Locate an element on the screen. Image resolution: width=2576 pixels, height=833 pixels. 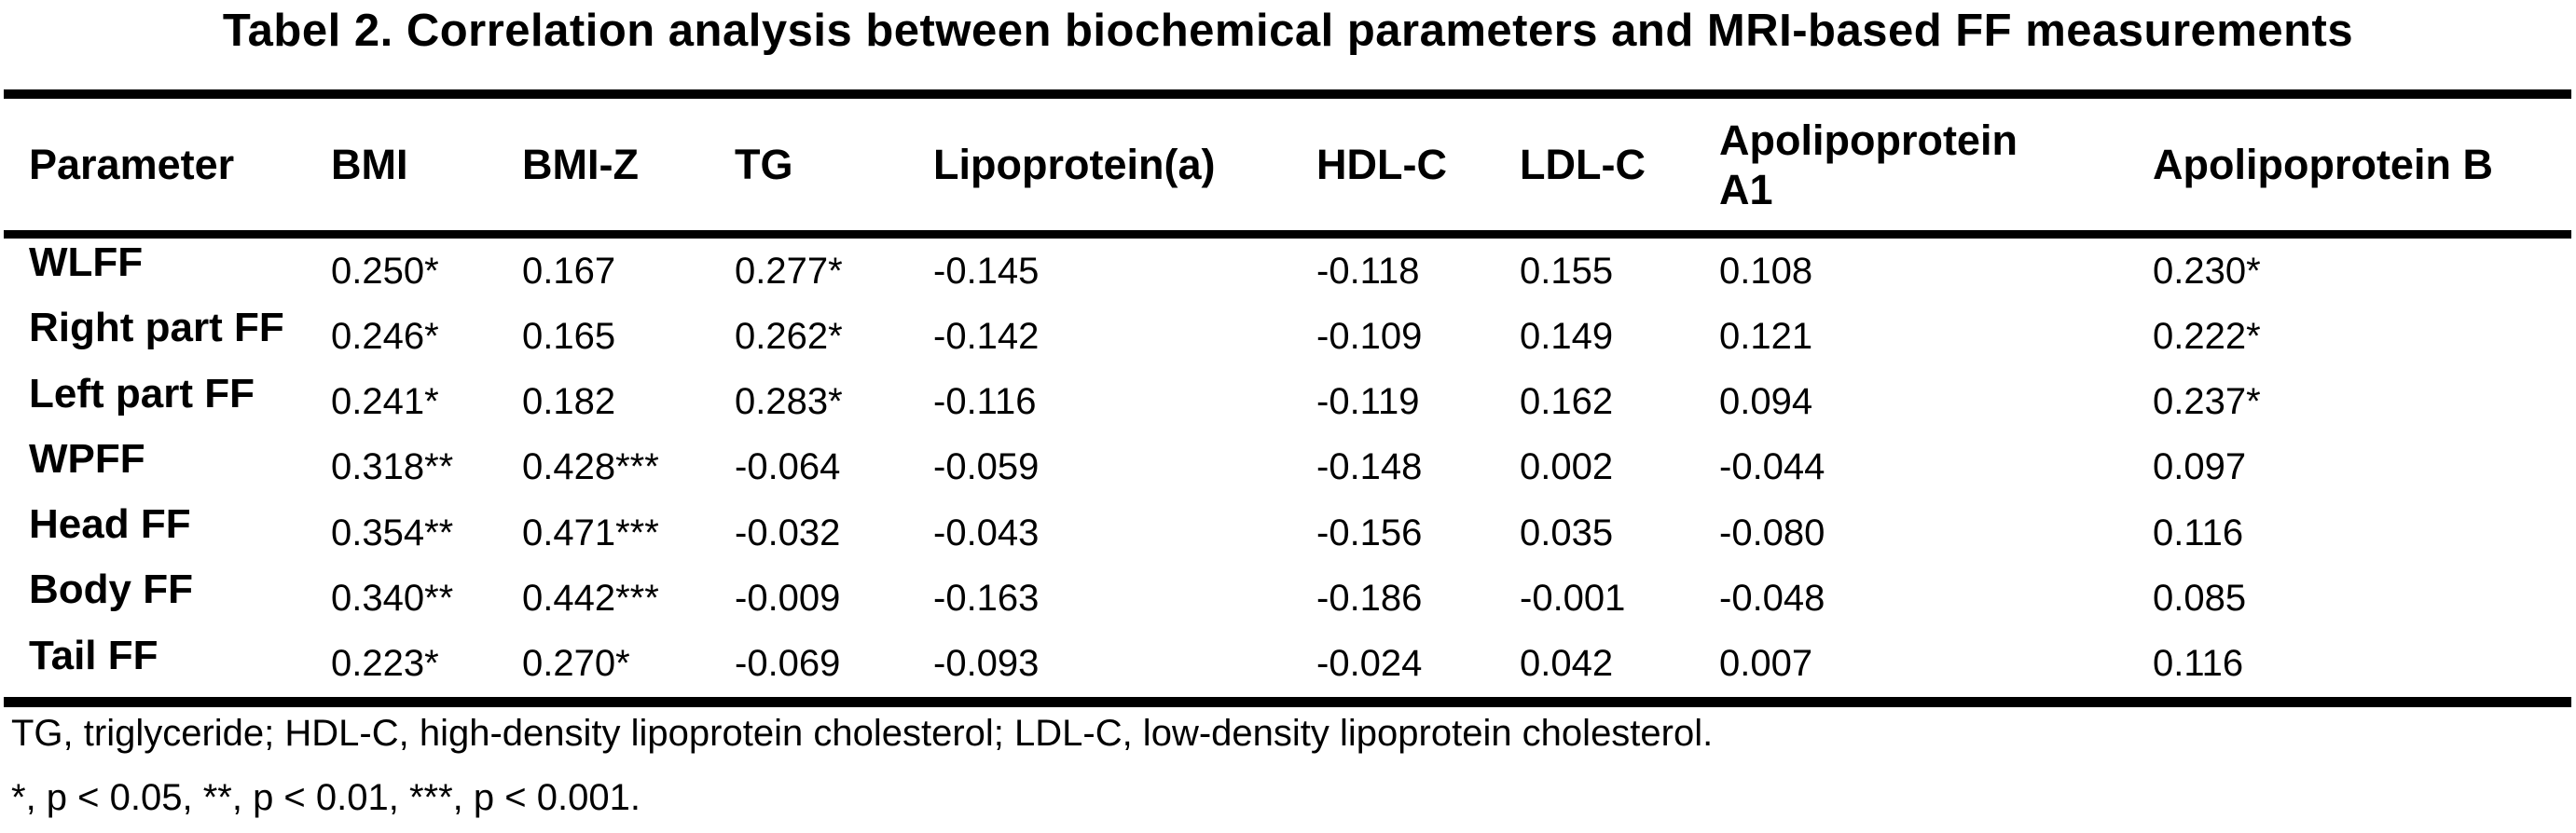
value-cell: -0.109 is located at coordinates (1370, 336).